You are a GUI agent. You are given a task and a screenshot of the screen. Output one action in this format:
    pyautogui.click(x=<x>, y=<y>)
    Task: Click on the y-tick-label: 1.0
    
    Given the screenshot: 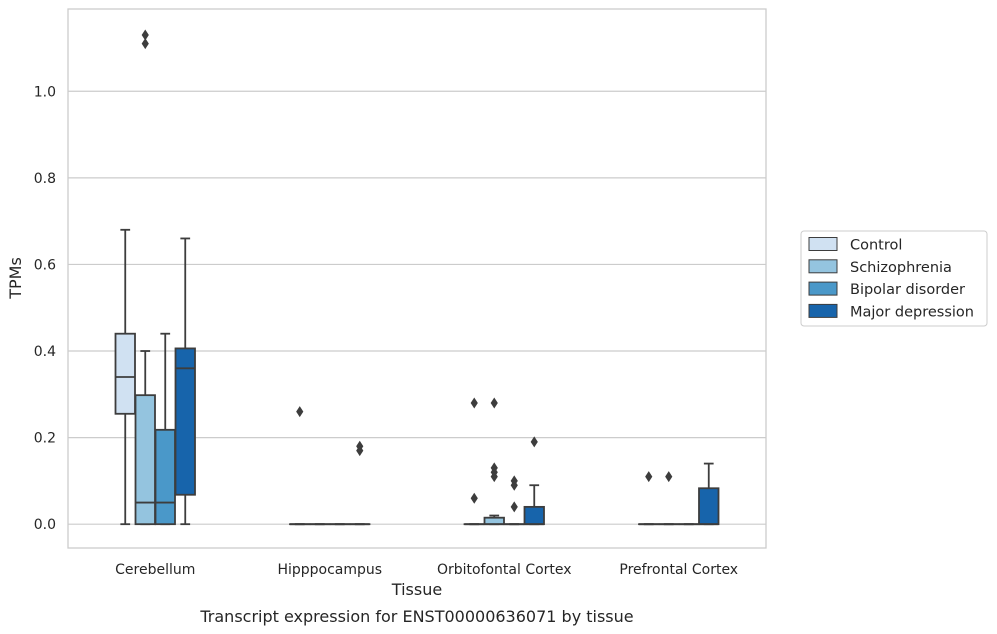 What is the action you would take?
    pyautogui.click(x=45, y=92)
    